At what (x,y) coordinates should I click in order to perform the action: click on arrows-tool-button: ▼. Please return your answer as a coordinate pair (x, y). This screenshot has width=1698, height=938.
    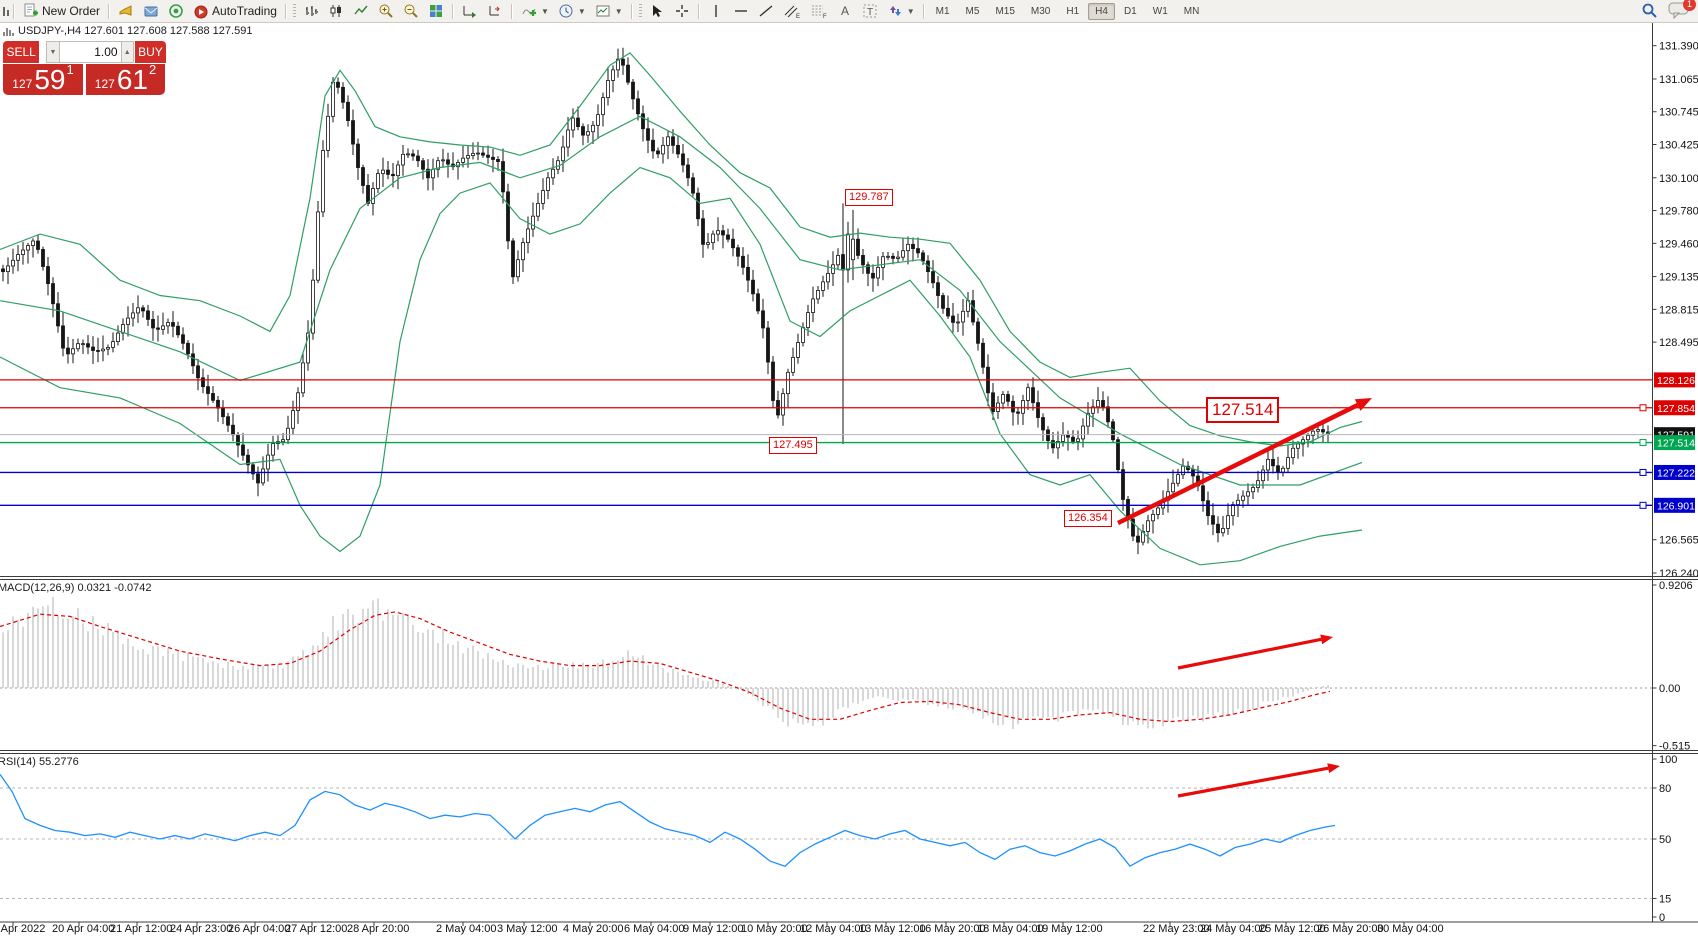
    Looking at the image, I should click on (901, 11).